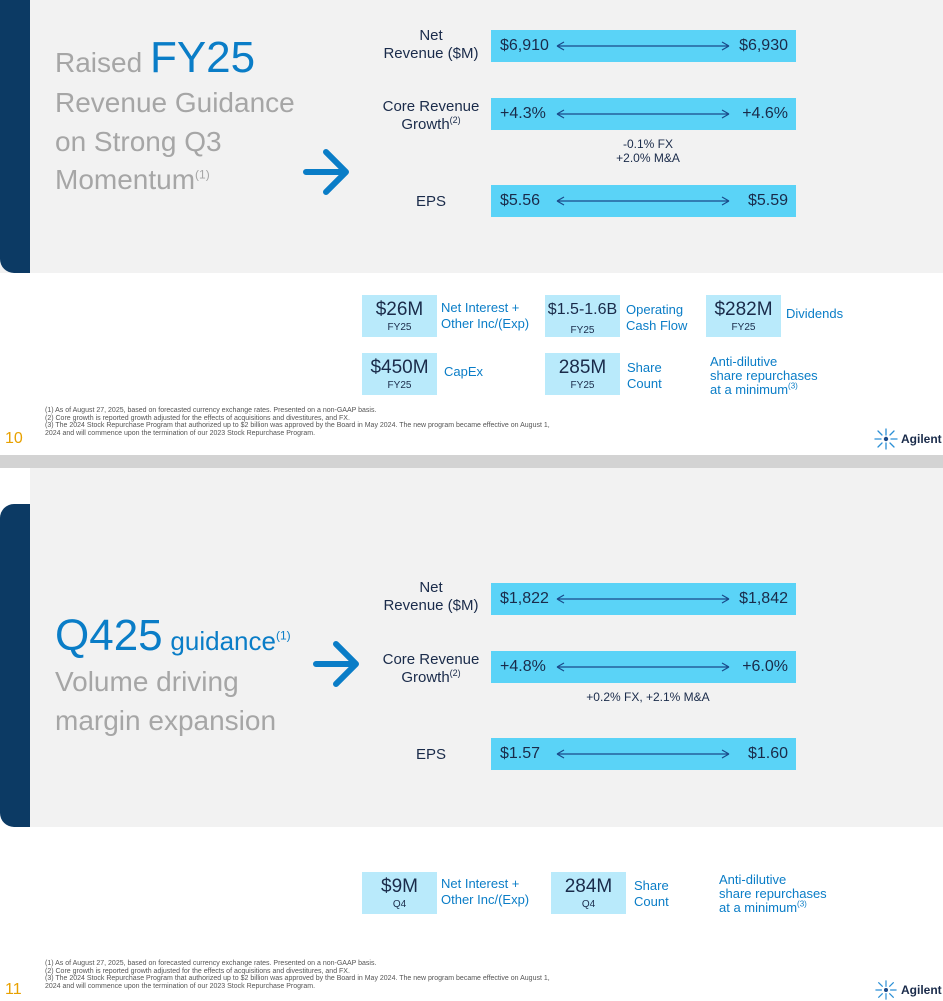 The height and width of the screenshot is (1001, 943). Describe the element at coordinates (147, 681) in the screenshot. I see `slide-11-title-line2: Volume driving` at that location.